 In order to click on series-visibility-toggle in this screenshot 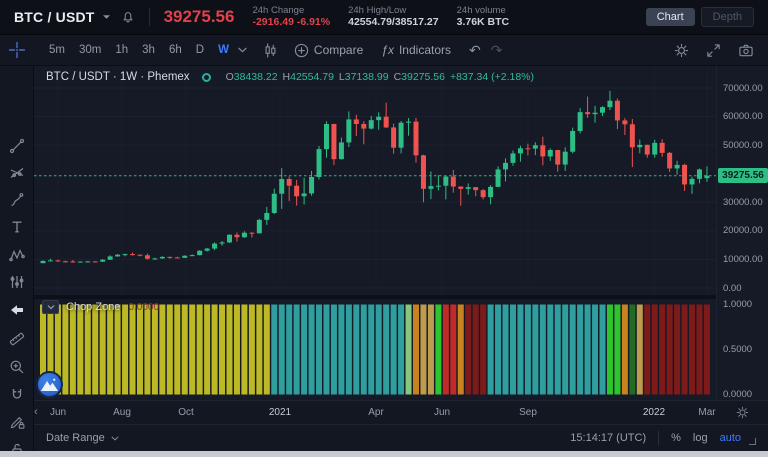, I will do `click(206, 77)`.